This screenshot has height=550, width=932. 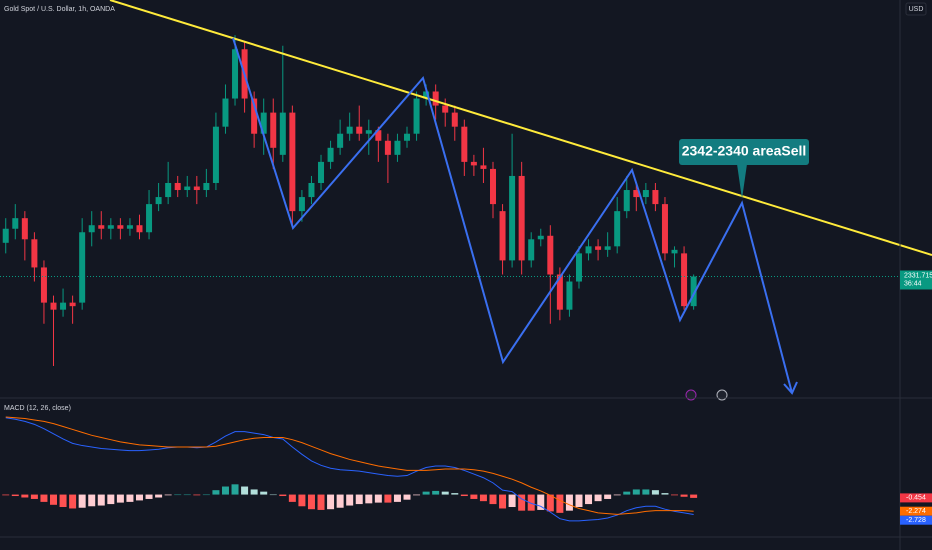 I want to click on callout-text: 2342-2340 areaSell, so click(x=744, y=151).